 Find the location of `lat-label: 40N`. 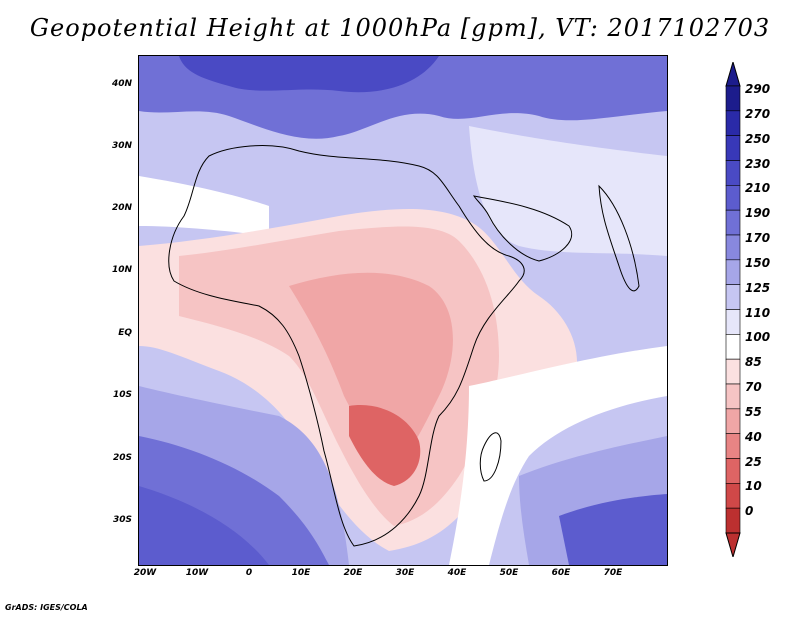

lat-label: 40N is located at coordinates (121, 84).